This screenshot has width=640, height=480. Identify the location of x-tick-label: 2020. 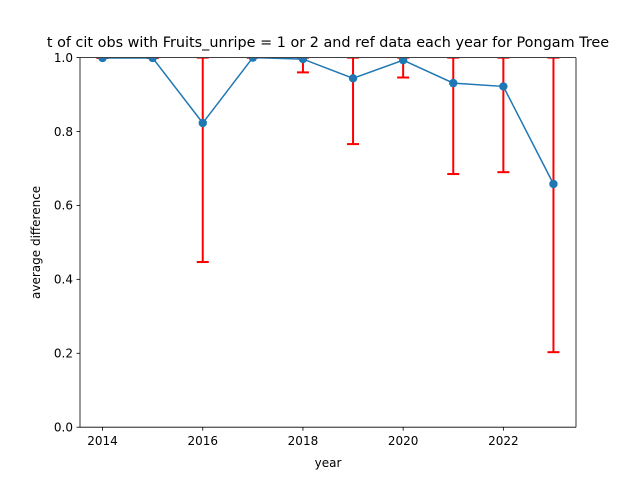
(403, 441).